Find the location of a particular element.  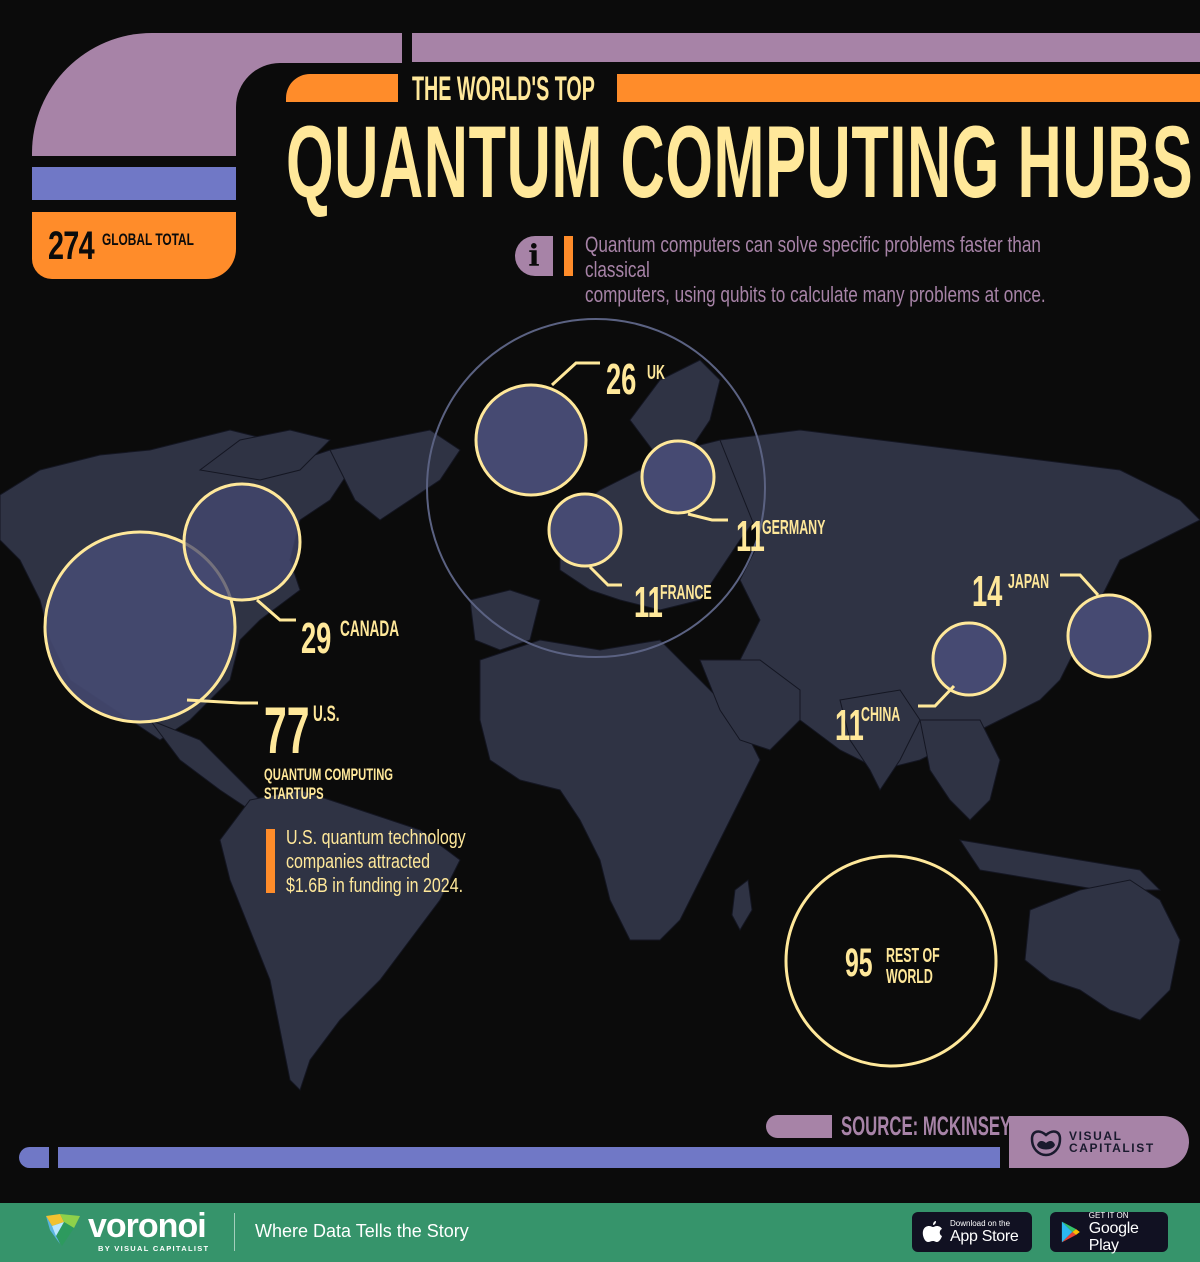

us-sublabel: QUANTUM COMPUTING STARTUPS is located at coordinates (329, 784).